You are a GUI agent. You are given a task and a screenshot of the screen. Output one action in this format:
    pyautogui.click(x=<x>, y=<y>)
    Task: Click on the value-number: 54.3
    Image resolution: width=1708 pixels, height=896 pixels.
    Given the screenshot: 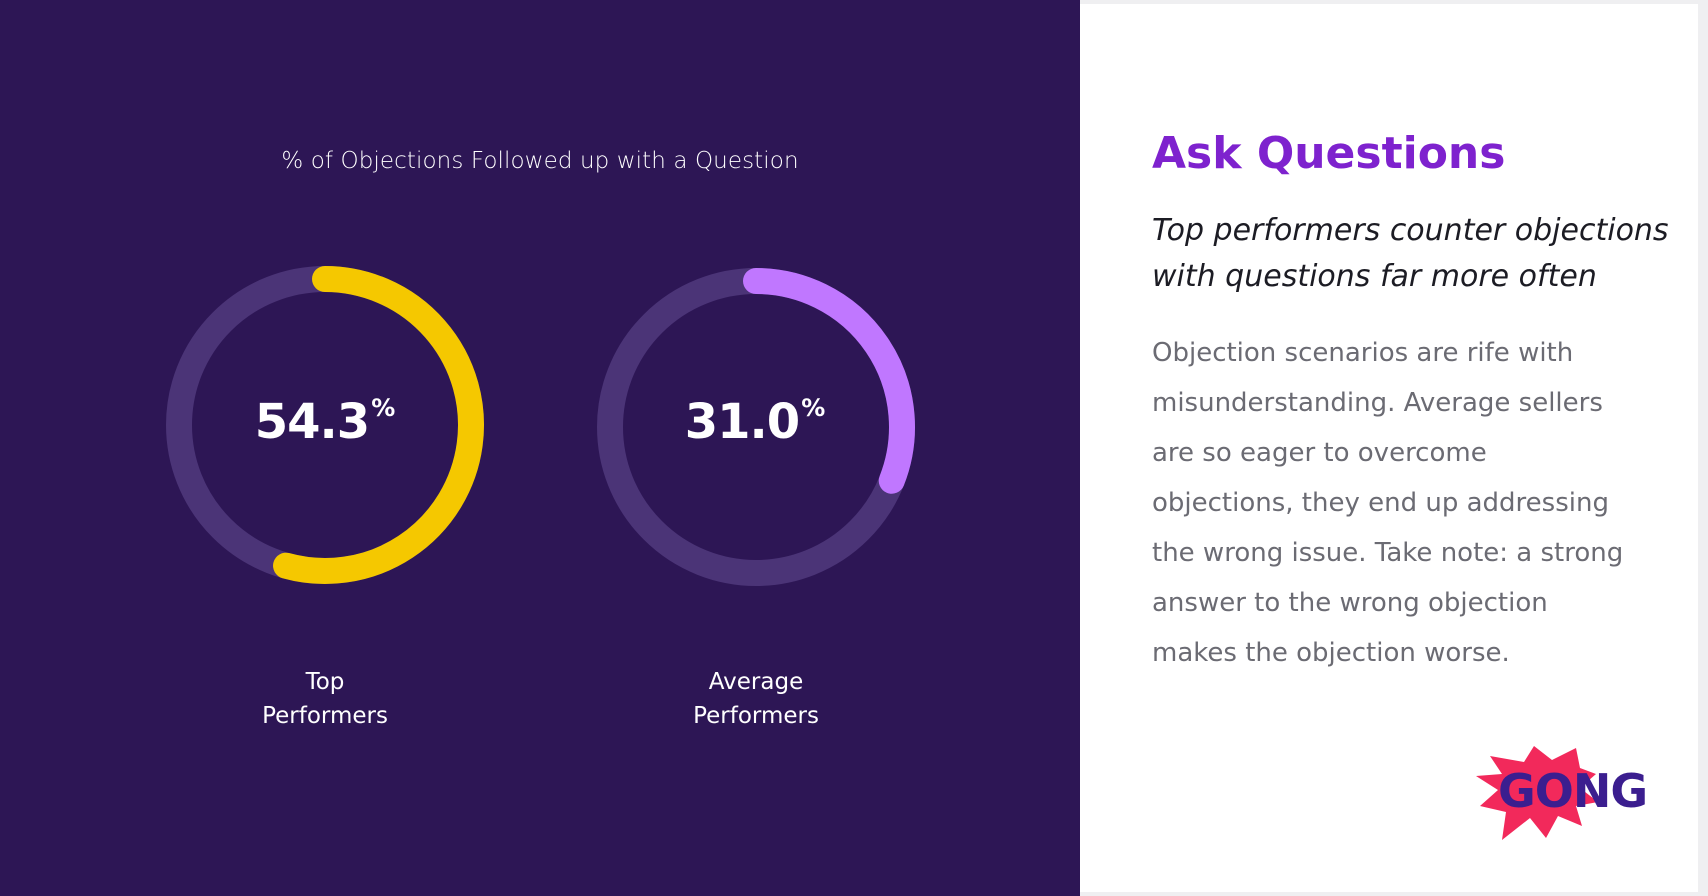 What is the action you would take?
    pyautogui.click(x=312, y=422)
    